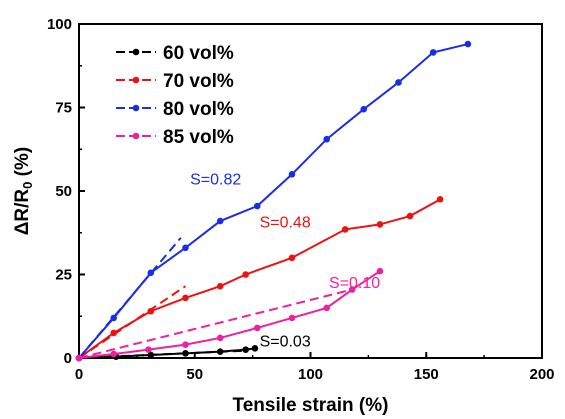 Image resolution: width=565 pixels, height=419 pixels. What do you see at coordinates (198, 137) in the screenshot?
I see `legend-label: 85 vol%` at bounding box center [198, 137].